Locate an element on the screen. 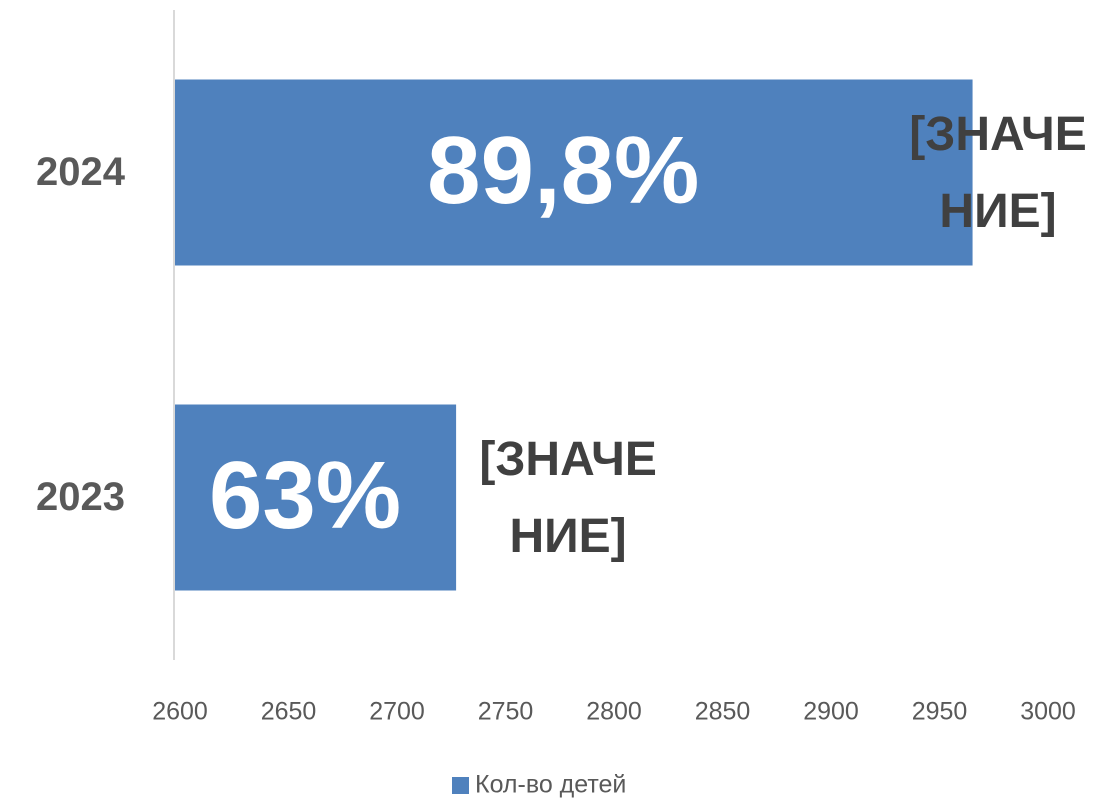 Image resolution: width=1102 pixels, height=799 pixels. legend-swatch is located at coordinates (460, 785).